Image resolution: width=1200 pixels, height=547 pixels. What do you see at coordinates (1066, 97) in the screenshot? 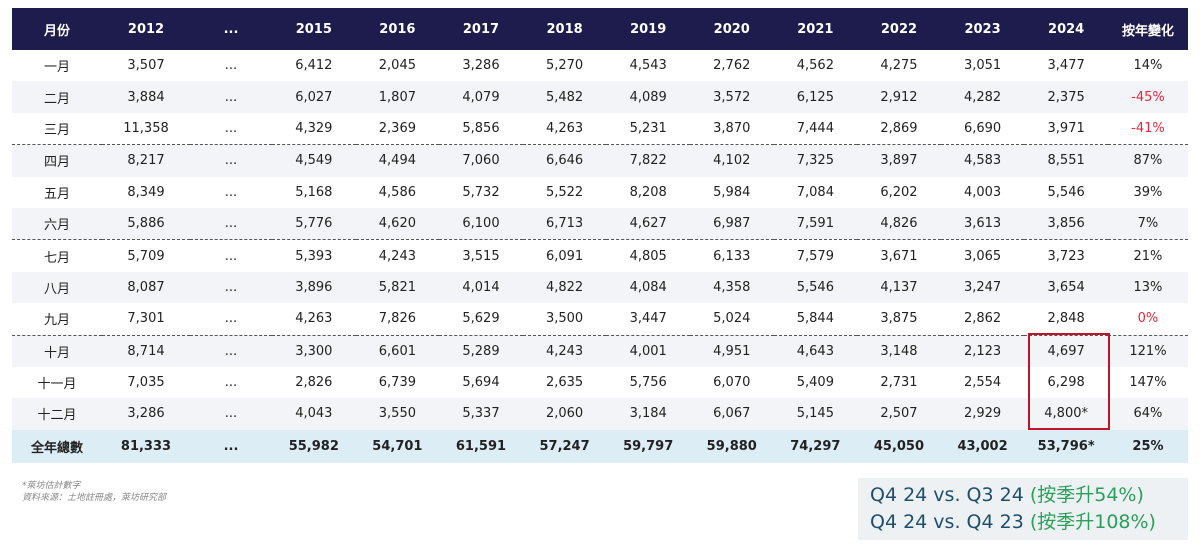
I see `table-cell: 2,375` at bounding box center [1066, 97].